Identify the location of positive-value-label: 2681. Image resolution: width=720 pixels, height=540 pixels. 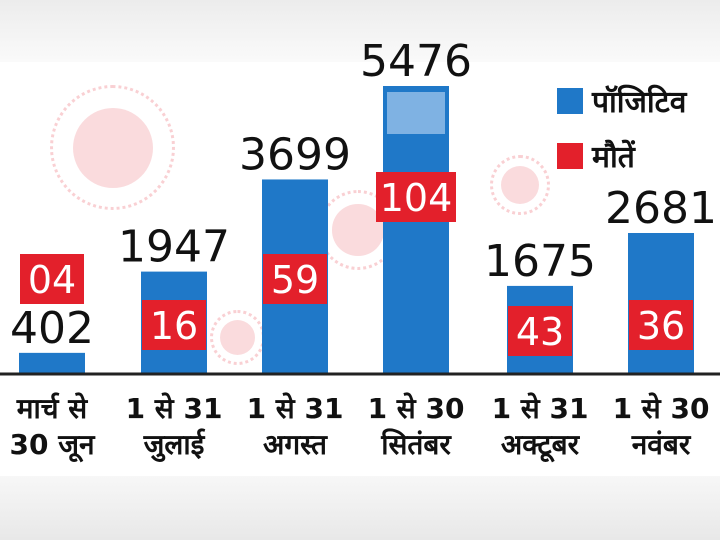
(661, 208).